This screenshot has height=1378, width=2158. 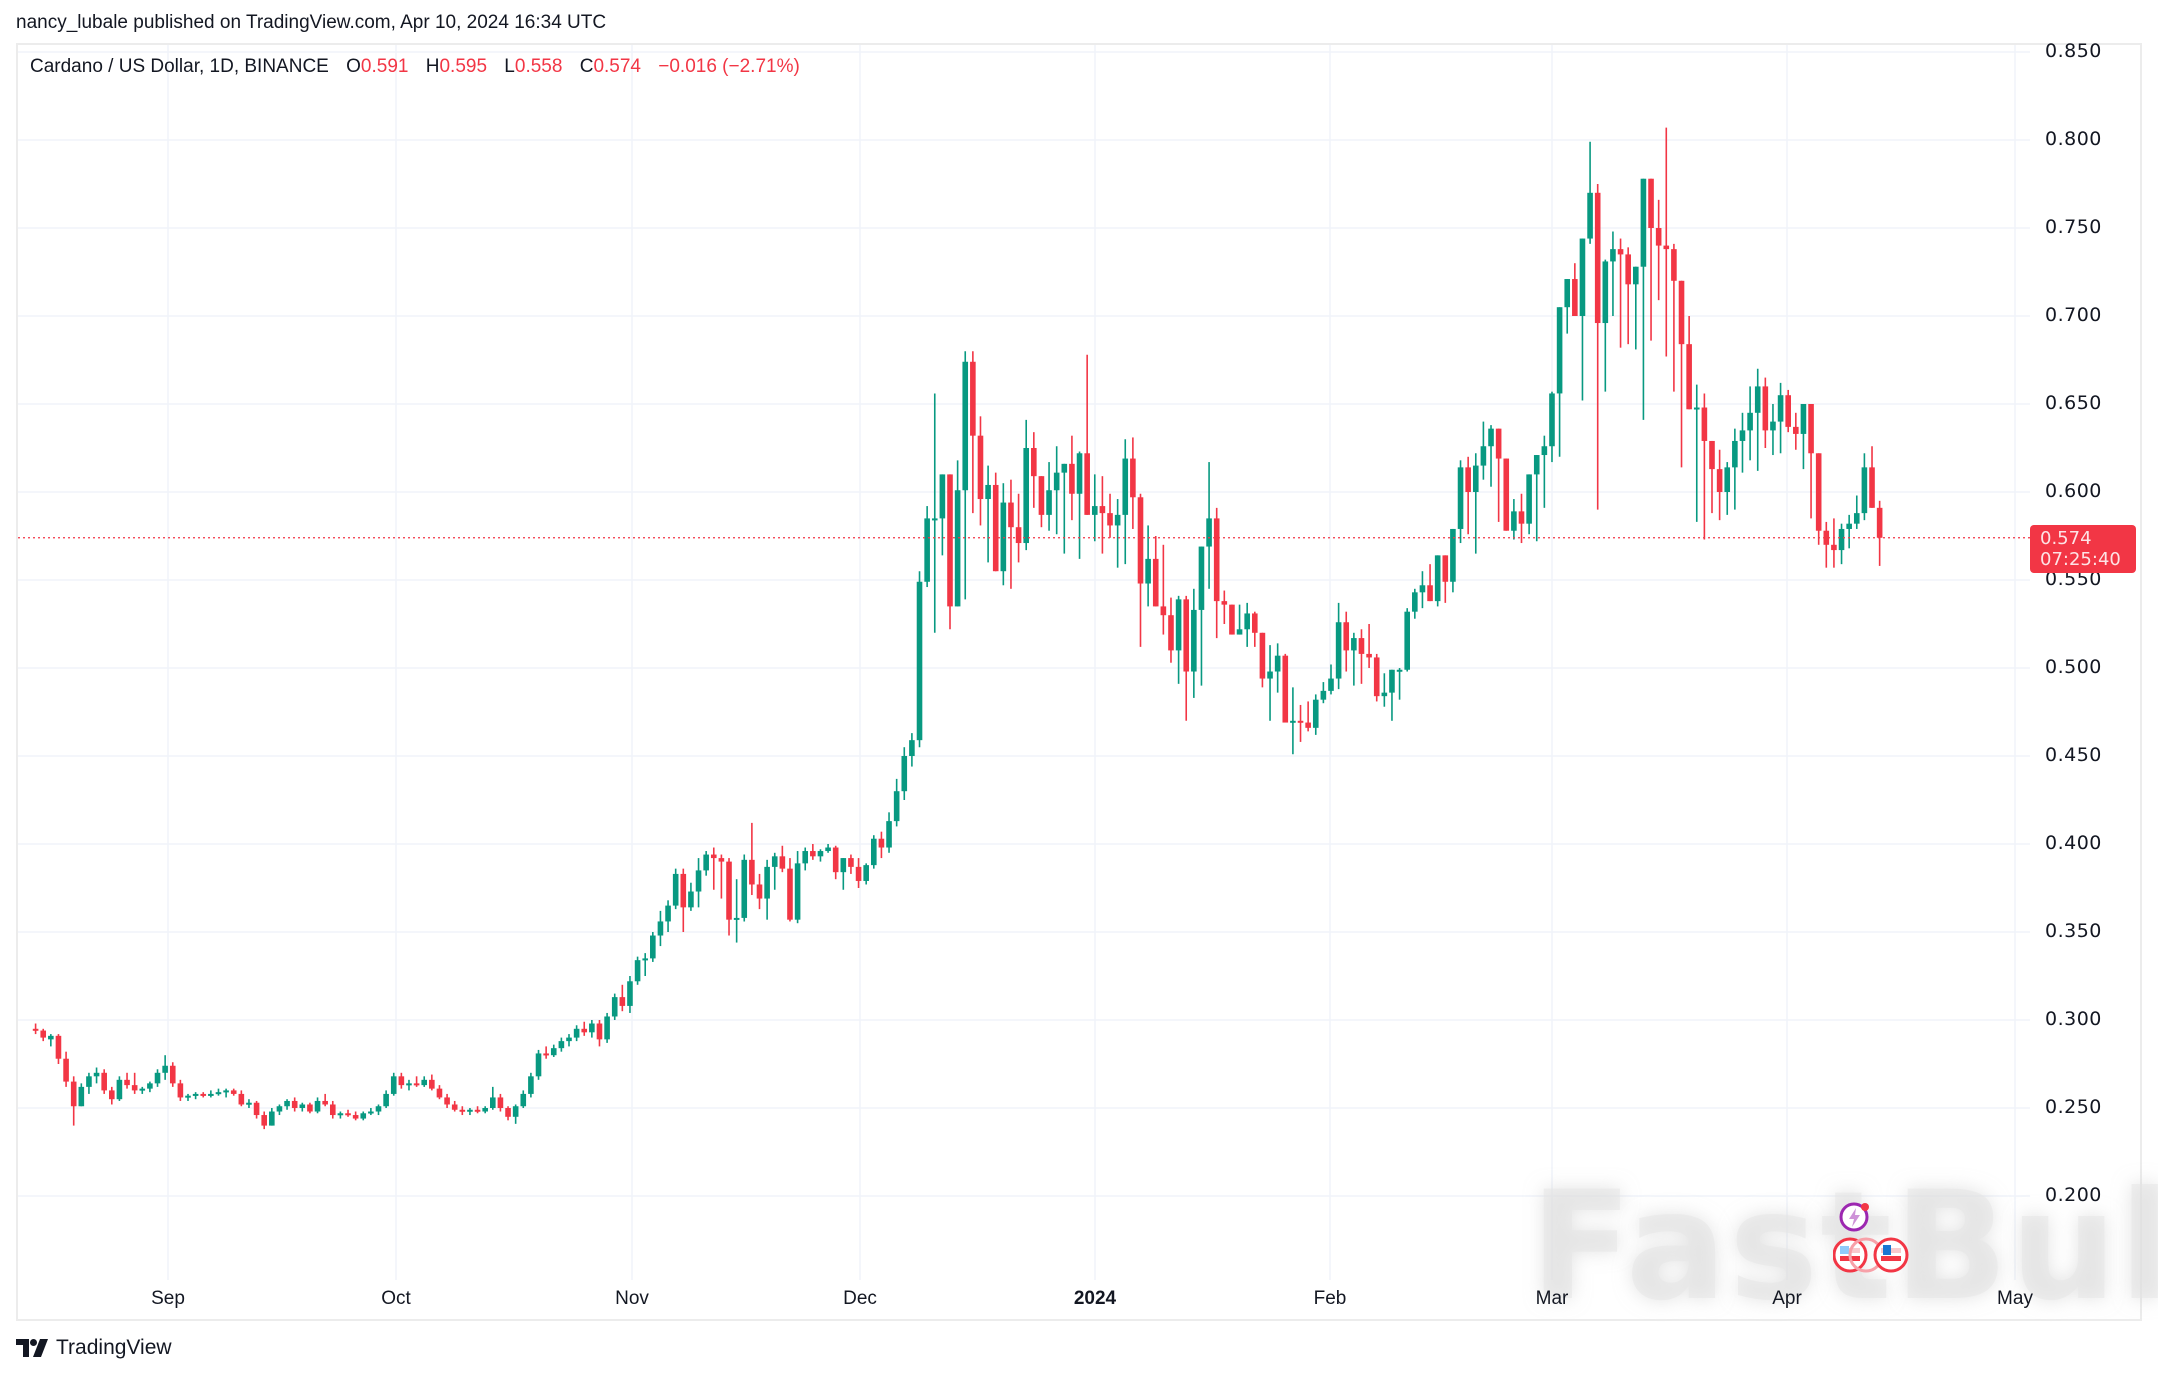 What do you see at coordinates (509, 66) in the screenshot?
I see `low-label: L` at bounding box center [509, 66].